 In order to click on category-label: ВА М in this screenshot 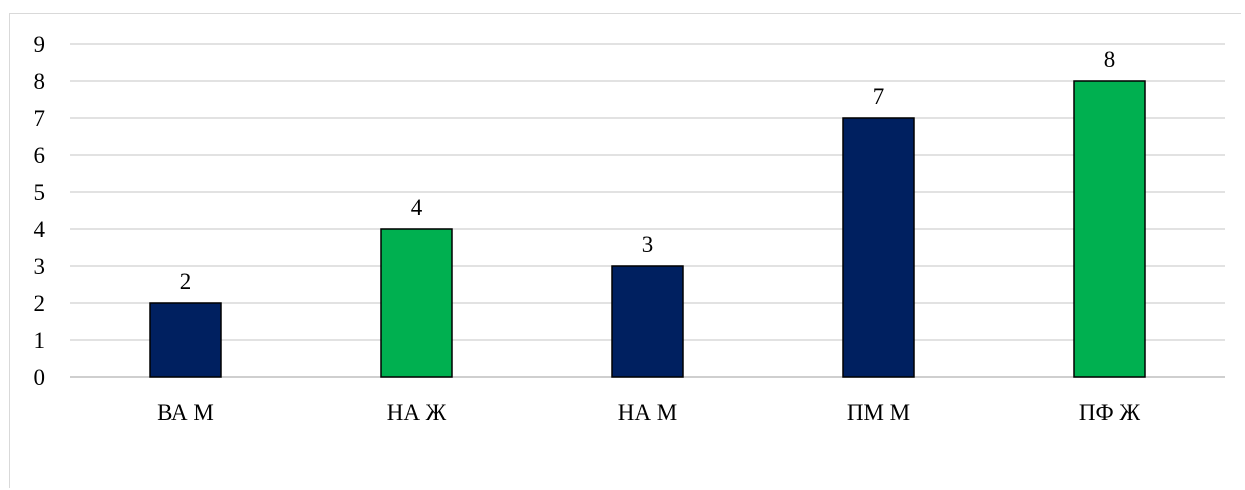, I will do `click(185, 412)`.